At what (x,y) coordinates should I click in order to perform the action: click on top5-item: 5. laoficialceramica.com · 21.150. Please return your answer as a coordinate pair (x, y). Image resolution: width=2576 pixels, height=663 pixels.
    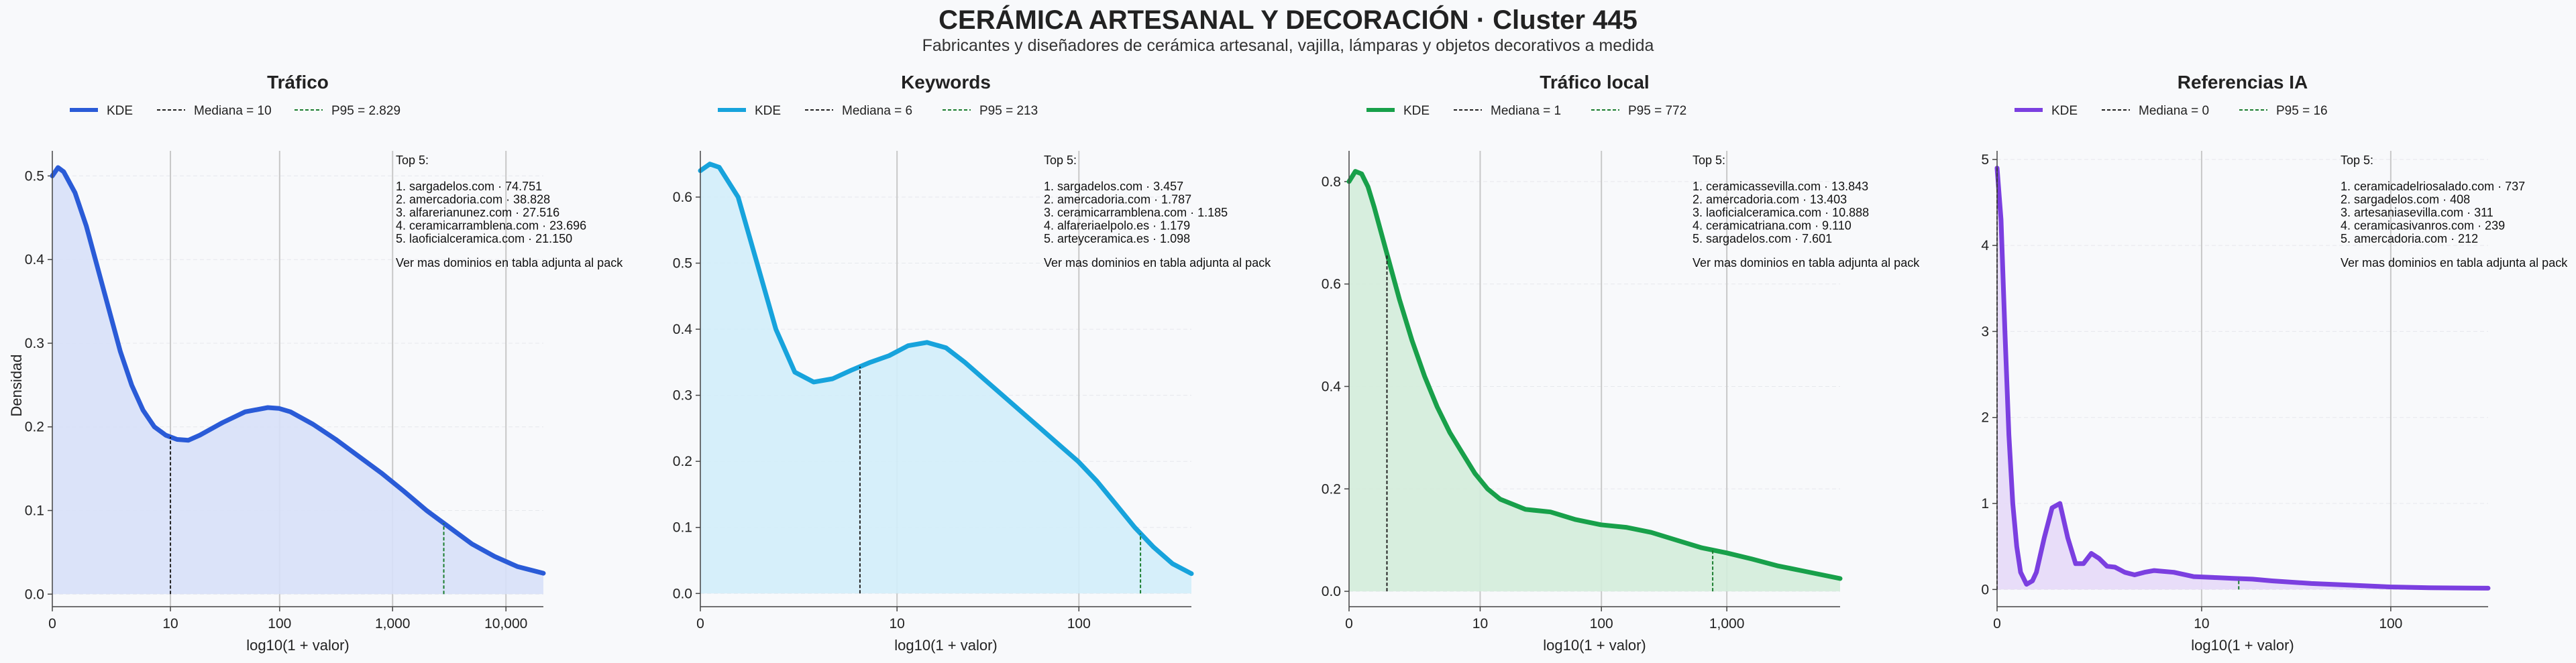
    Looking at the image, I should click on (484, 238).